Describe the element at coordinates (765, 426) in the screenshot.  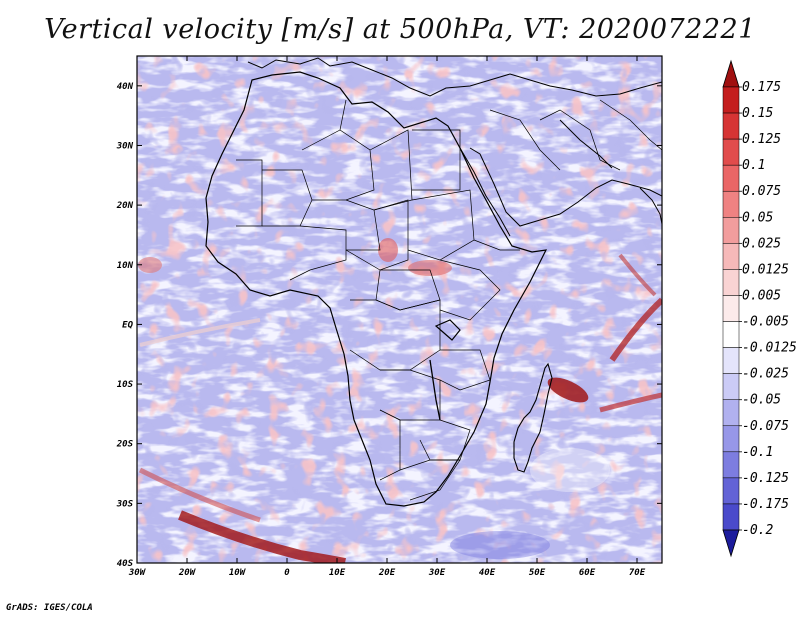
I see `colorbar-label: -0.075` at that location.